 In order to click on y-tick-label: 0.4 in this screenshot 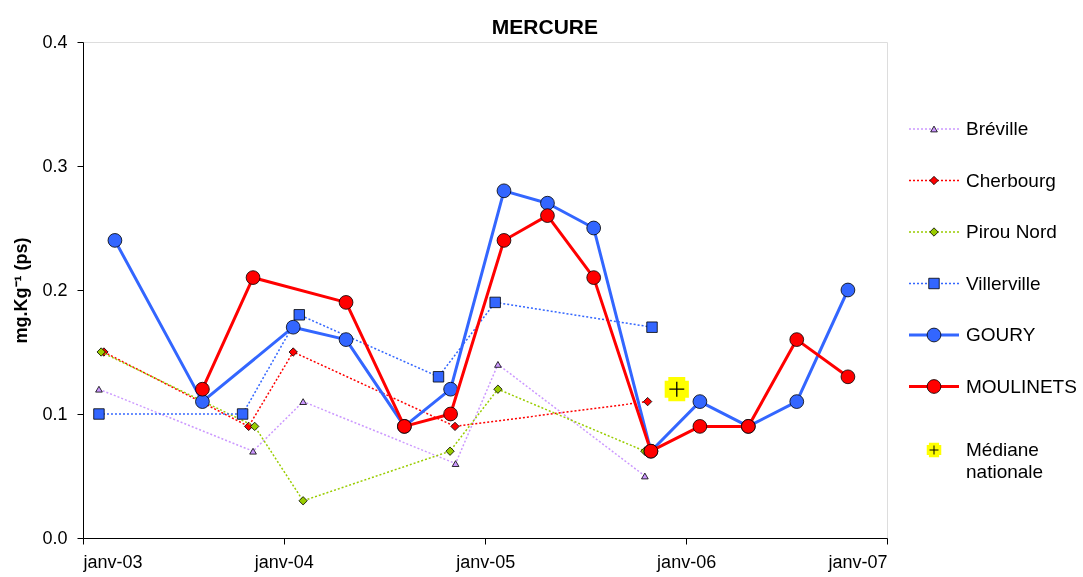, I will do `click(55, 41)`.